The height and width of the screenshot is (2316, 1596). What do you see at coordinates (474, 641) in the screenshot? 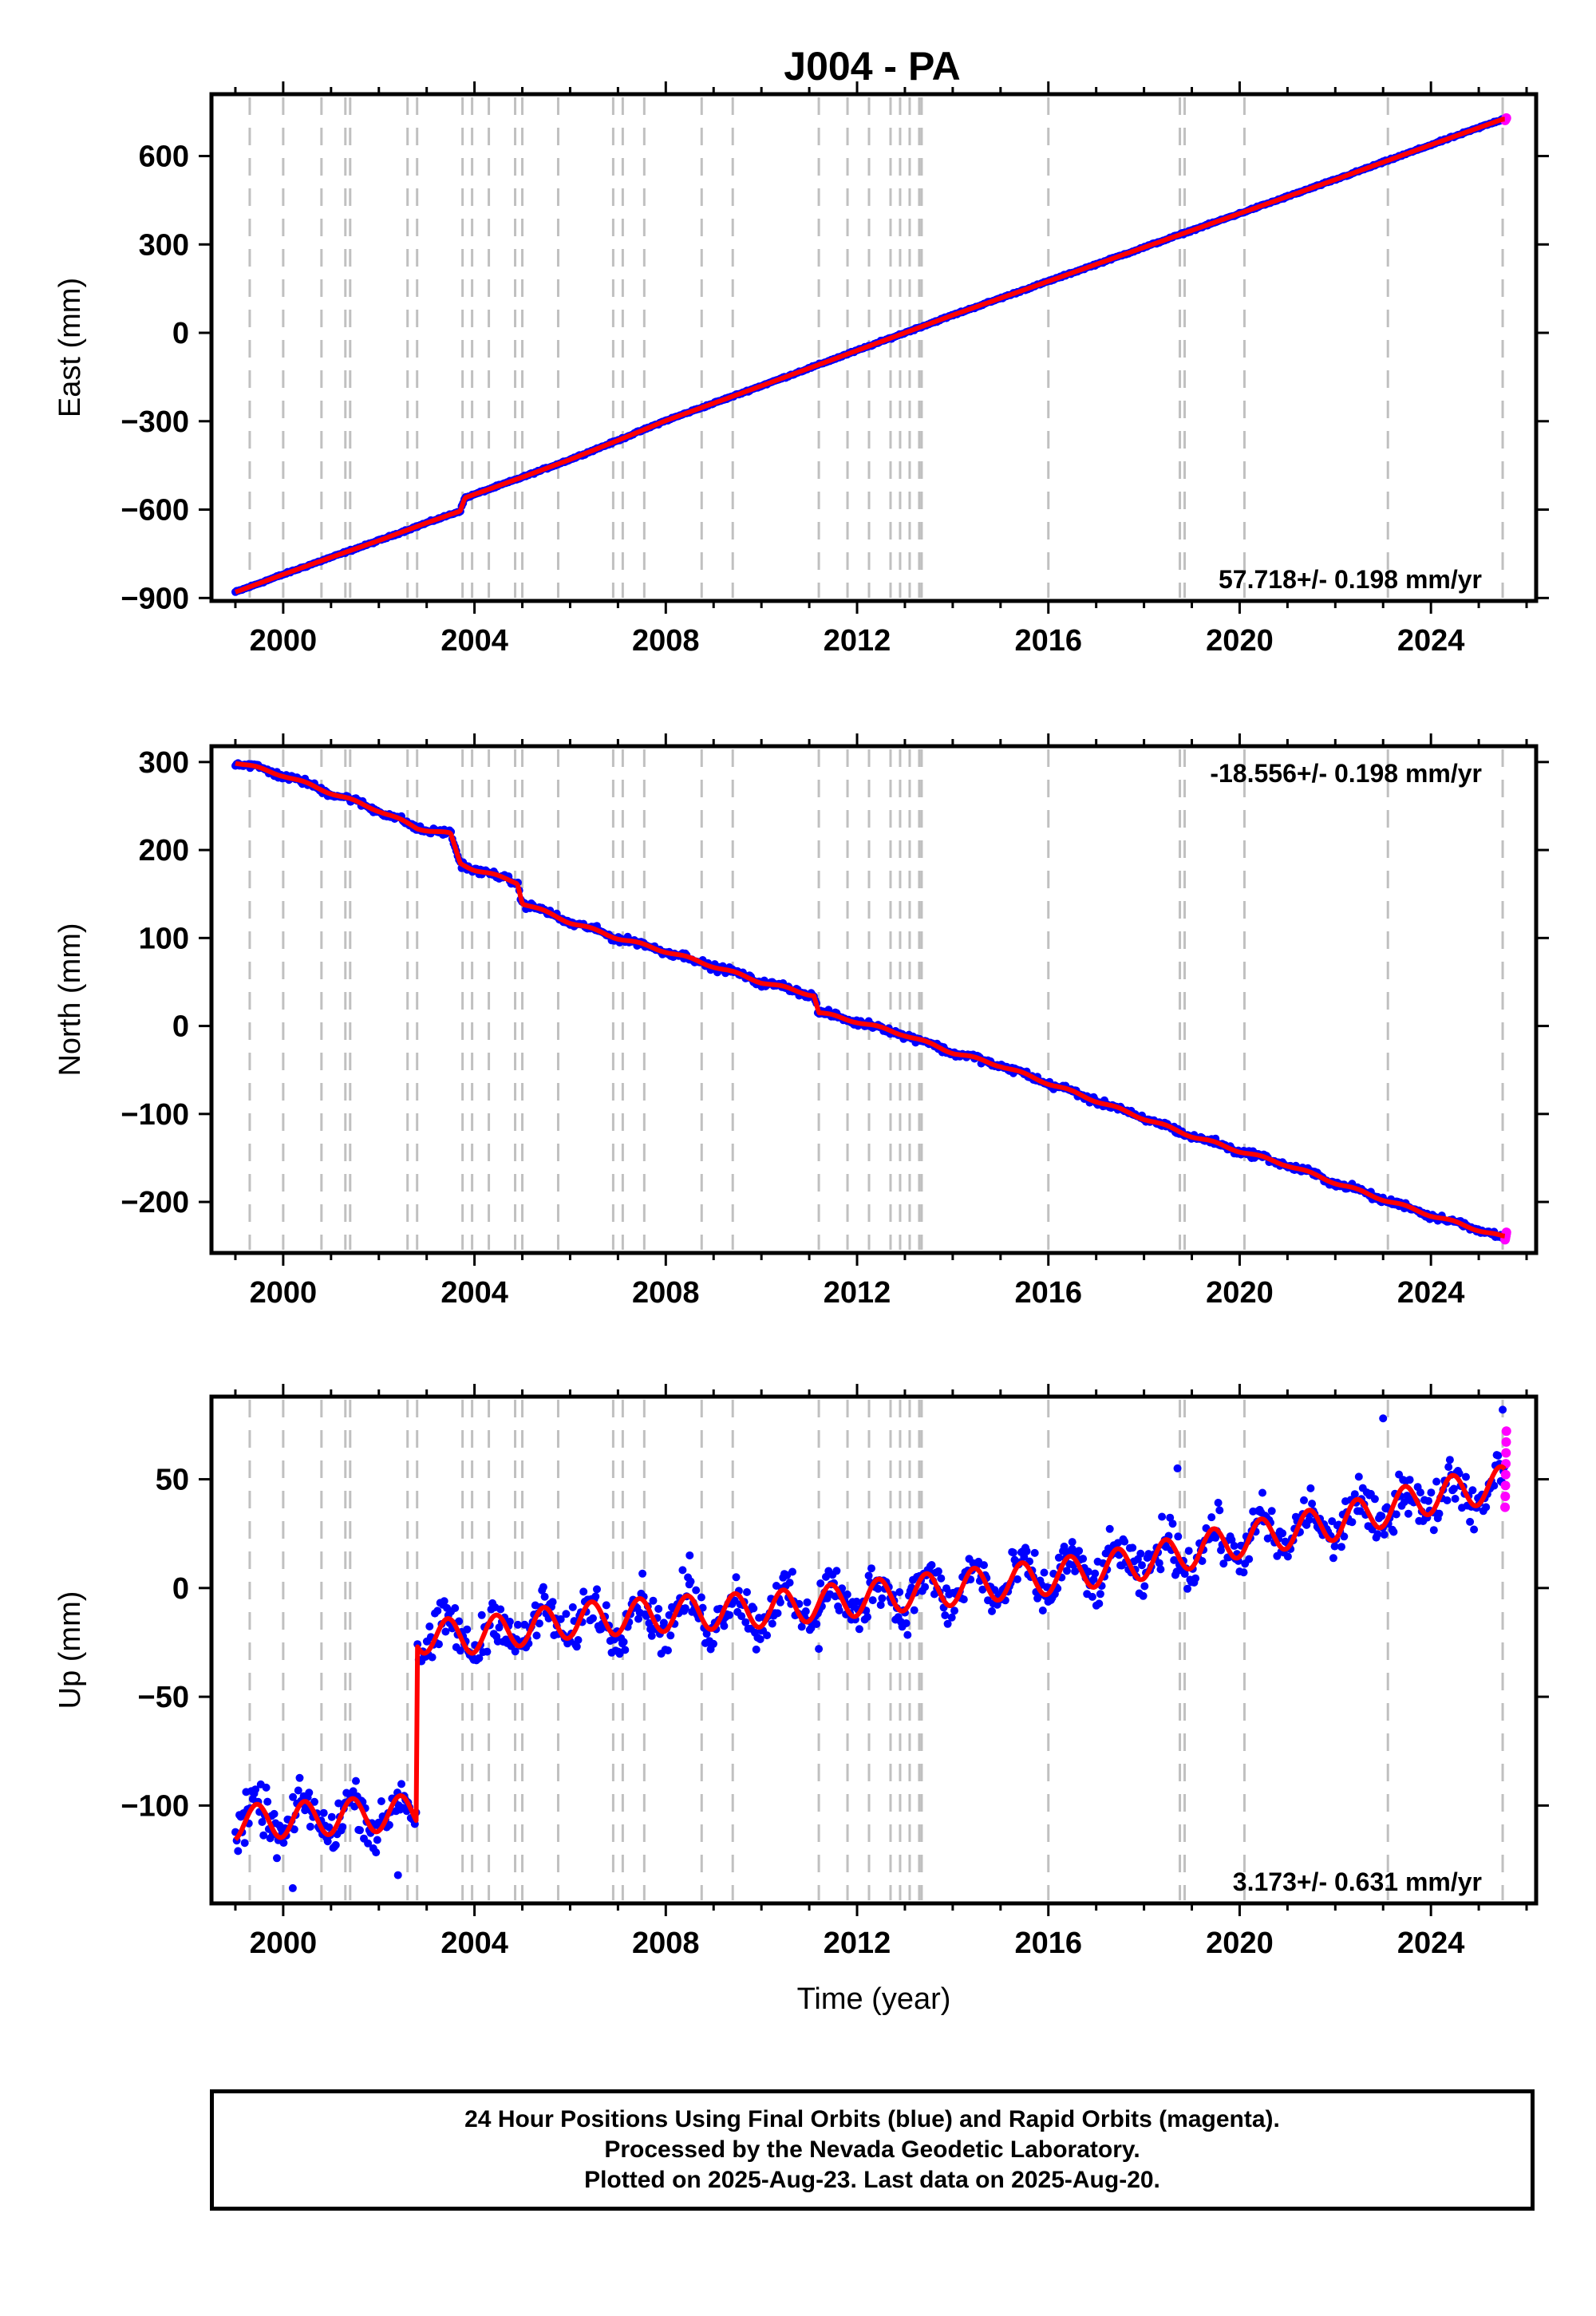
I see `x-tick-label: 2004` at bounding box center [474, 641].